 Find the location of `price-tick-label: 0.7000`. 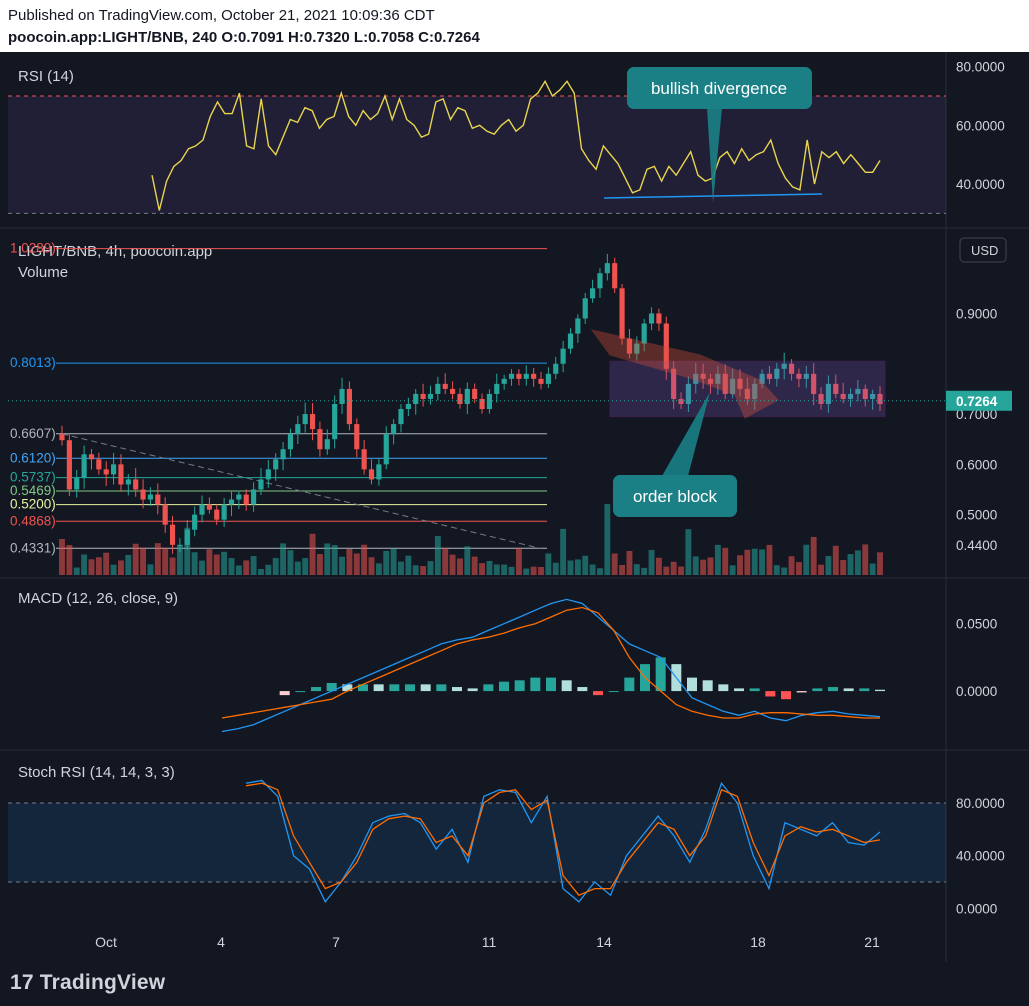

price-tick-label: 0.7000 is located at coordinates (976, 414).